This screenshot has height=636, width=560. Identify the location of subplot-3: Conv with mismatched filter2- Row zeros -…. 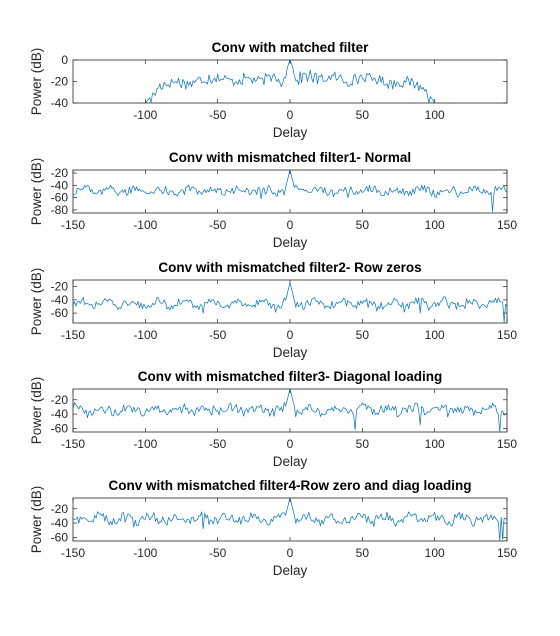
(273, 310).